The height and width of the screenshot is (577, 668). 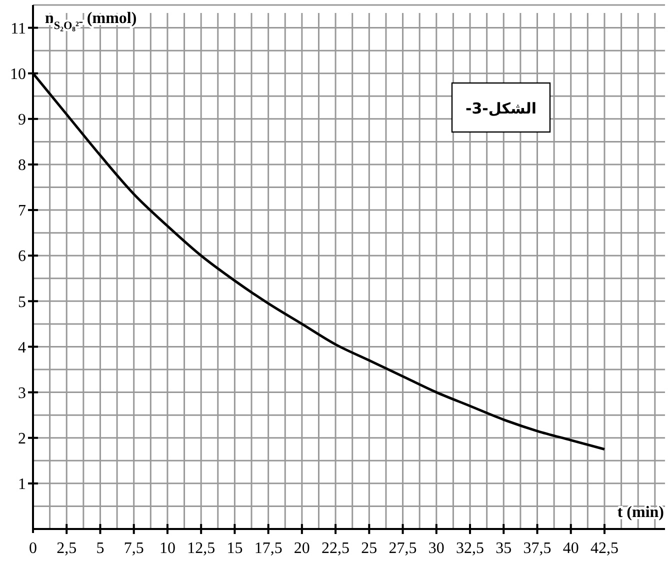 What do you see at coordinates (501, 108) in the screenshot?
I see `annotation: الشكل-3-` at bounding box center [501, 108].